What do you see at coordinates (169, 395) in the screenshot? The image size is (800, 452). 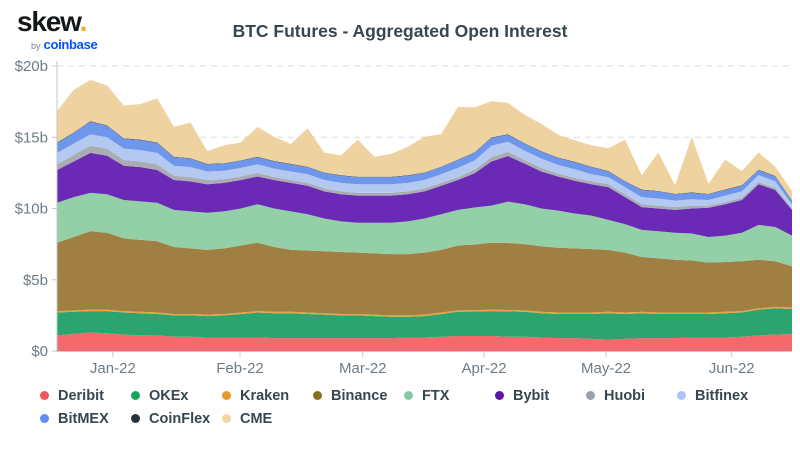 I see `legend-label-okex: OKEx` at bounding box center [169, 395].